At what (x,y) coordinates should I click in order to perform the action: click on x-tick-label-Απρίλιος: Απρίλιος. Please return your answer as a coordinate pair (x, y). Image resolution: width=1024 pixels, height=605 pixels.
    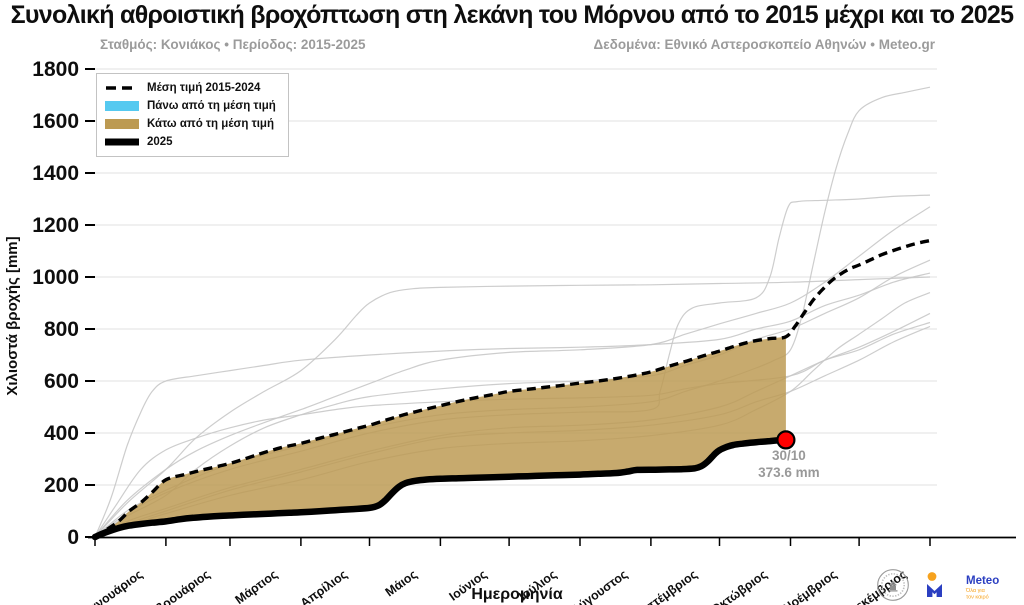
    Looking at the image, I should click on (324, 586).